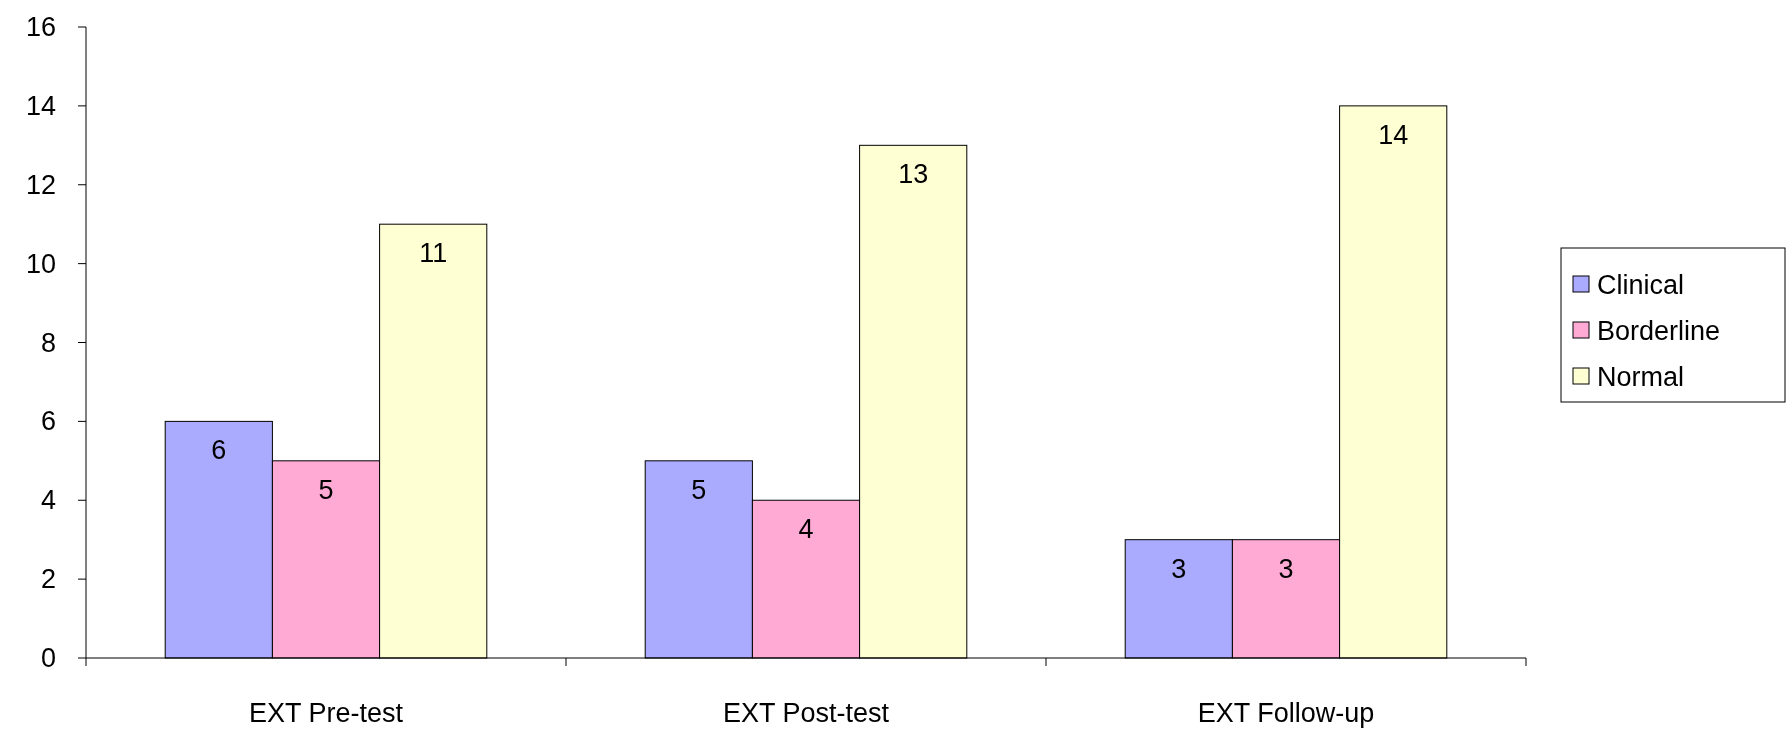 The height and width of the screenshot is (736, 1792). Describe the element at coordinates (40, 184) in the screenshot. I see `y-tick-label: 12` at that location.